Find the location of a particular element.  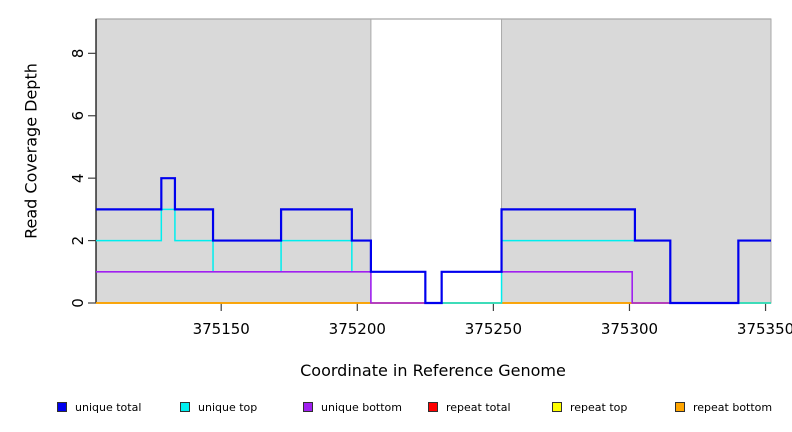

legend-item-repeat-top: repeat top is located at coordinates (589, 407).